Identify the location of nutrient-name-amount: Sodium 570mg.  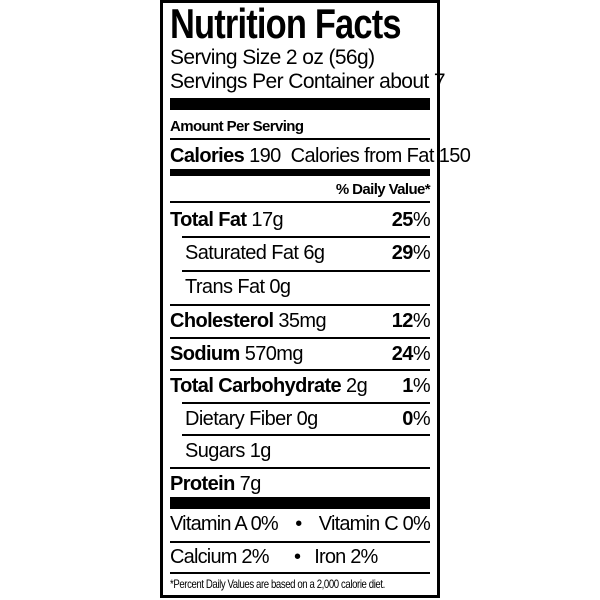
(236, 354).